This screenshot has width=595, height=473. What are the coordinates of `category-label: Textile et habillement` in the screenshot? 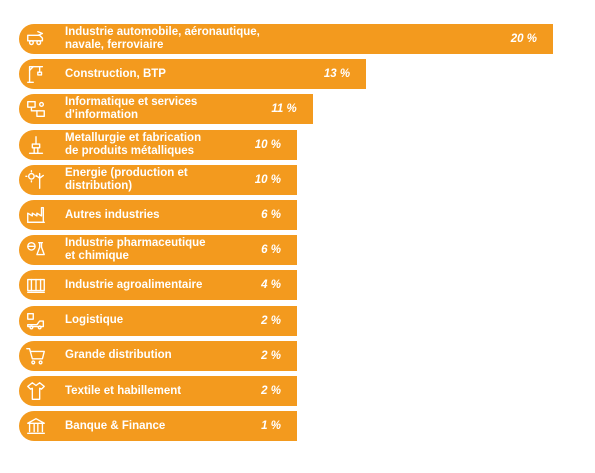 It's located at (123, 390).